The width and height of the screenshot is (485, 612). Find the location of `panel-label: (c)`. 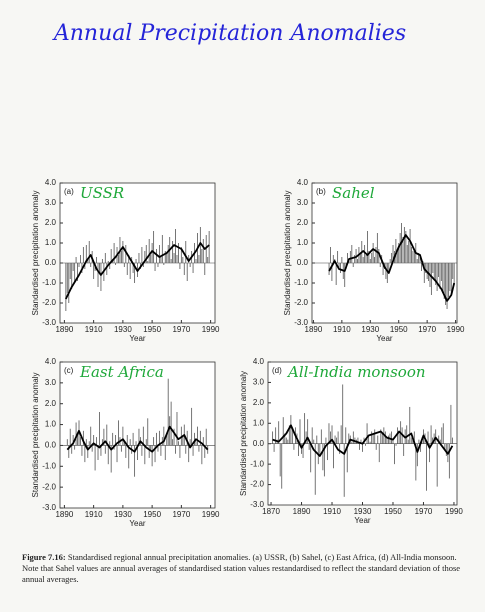

panel-label: (c) is located at coordinates (69, 370).